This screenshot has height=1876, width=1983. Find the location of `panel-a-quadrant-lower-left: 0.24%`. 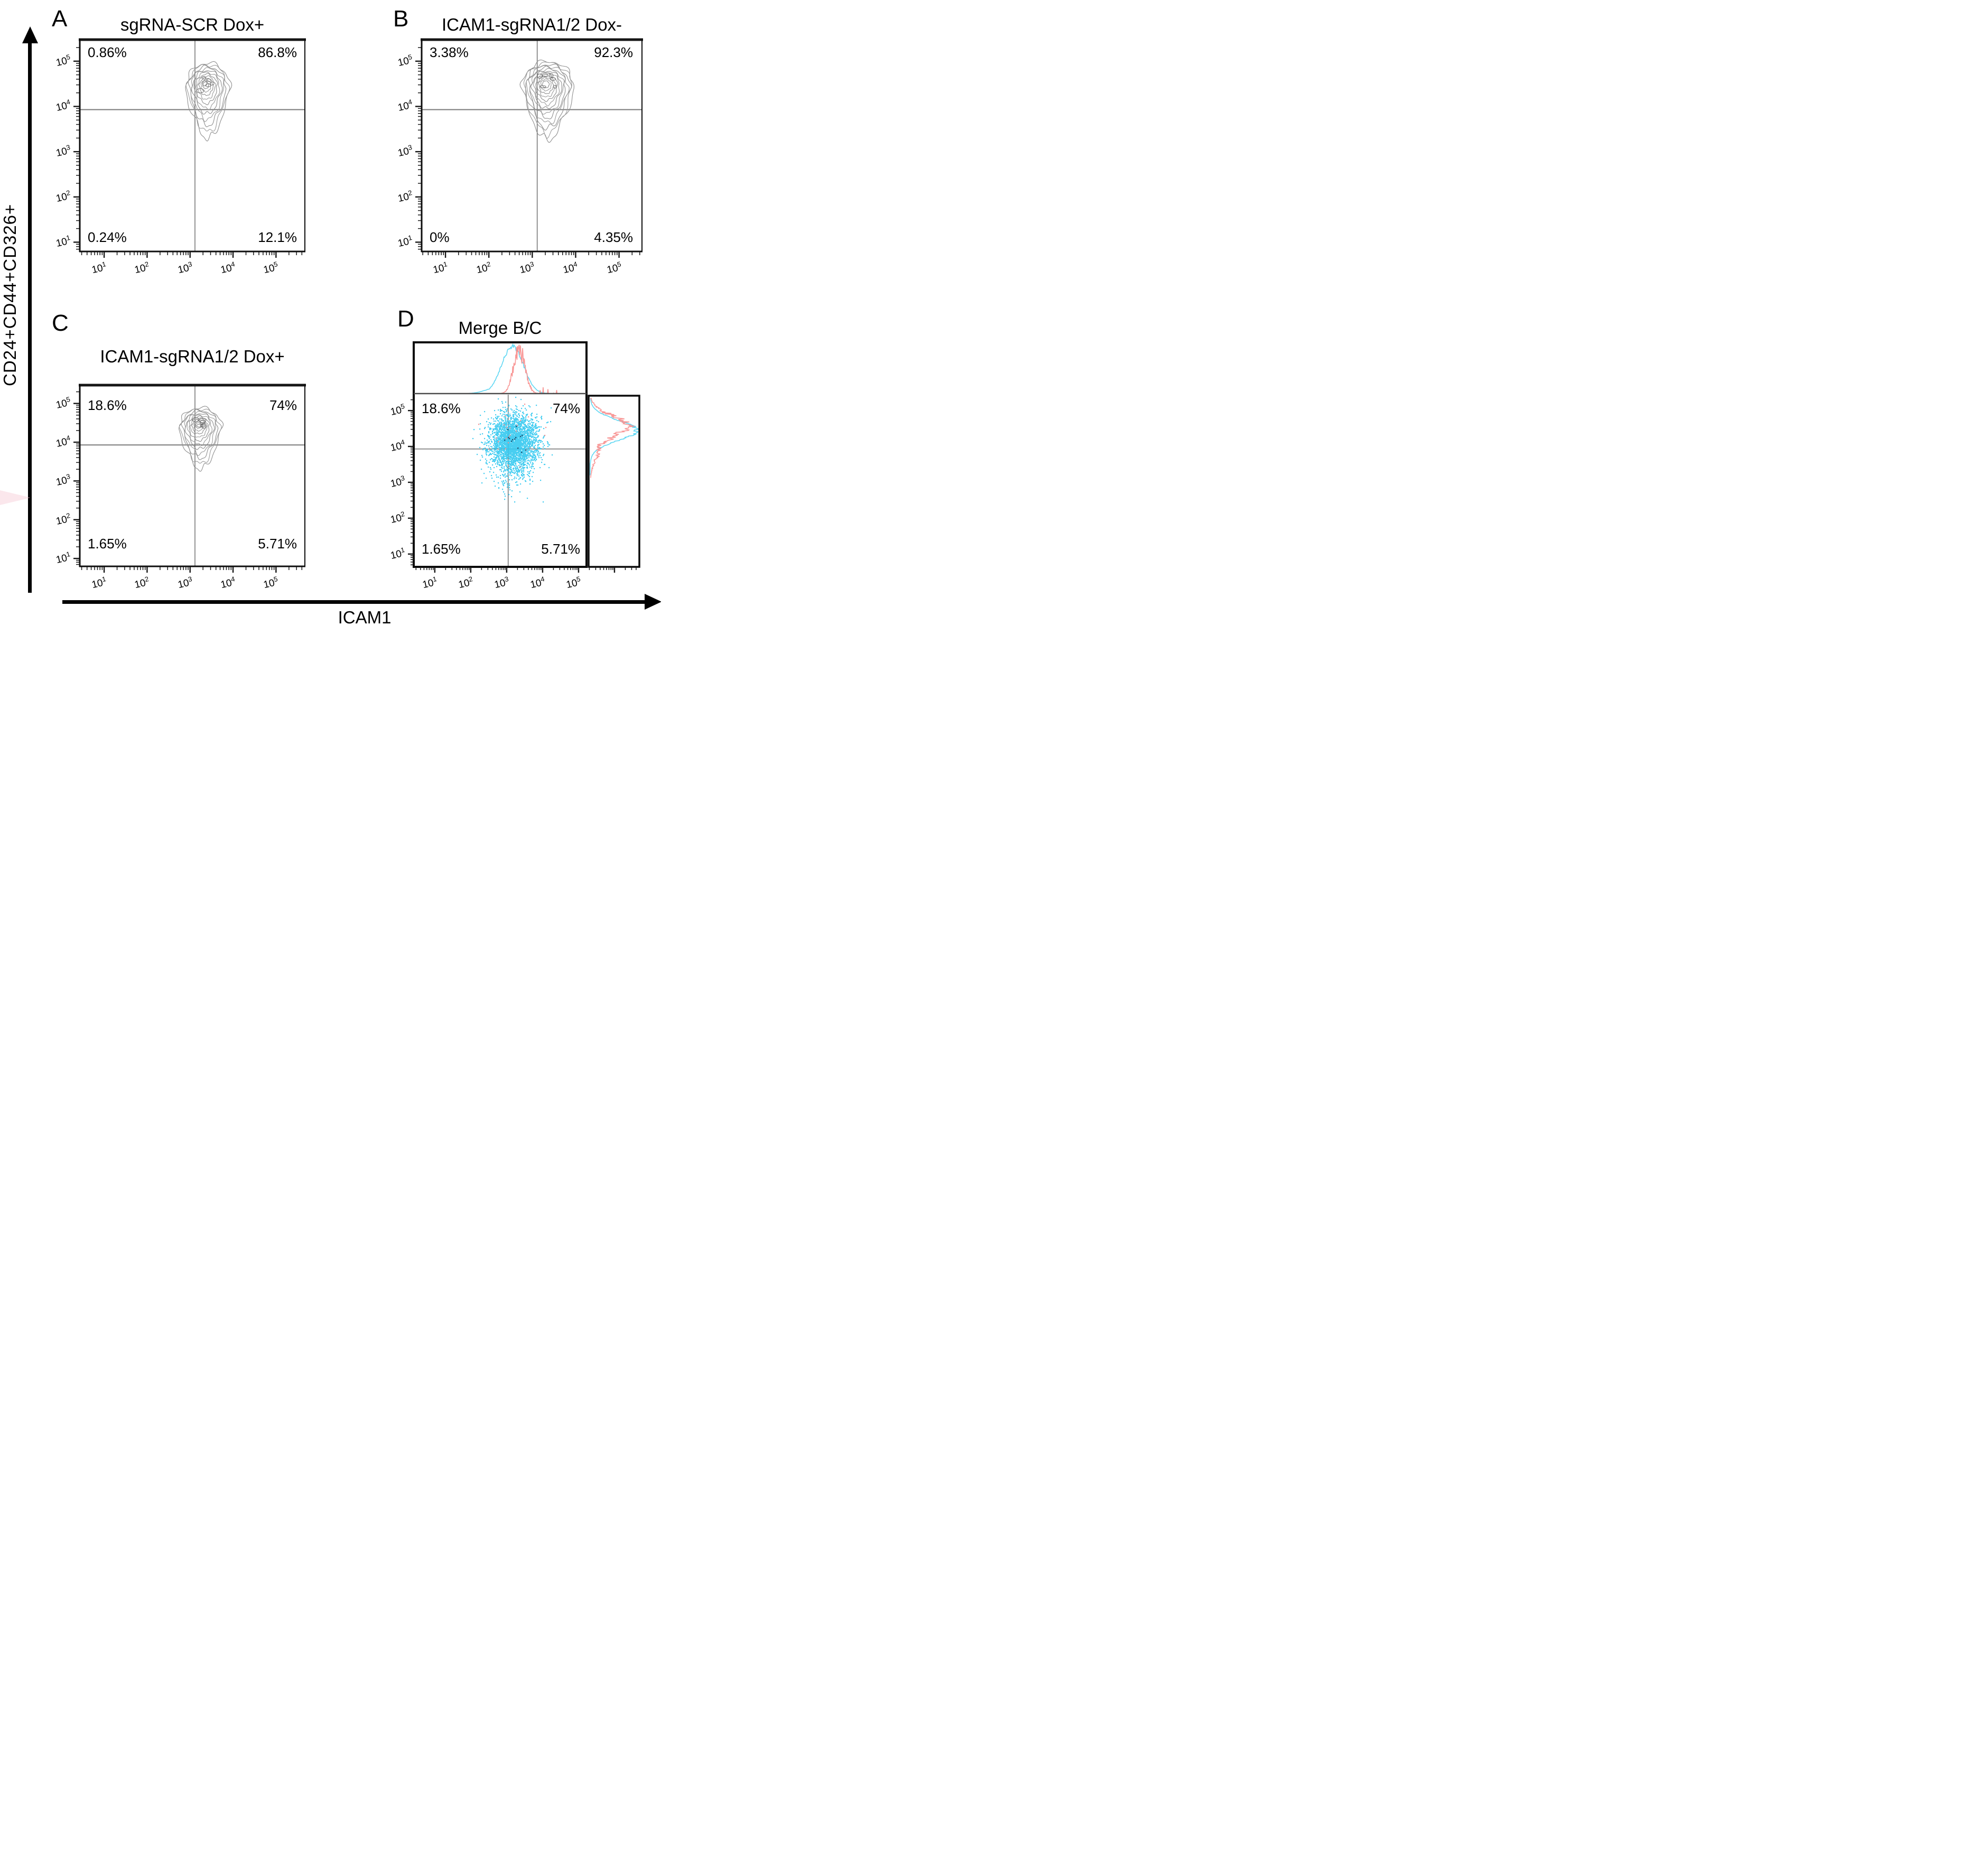

panel-a-quadrant-lower-left: 0.24% is located at coordinates (107, 237).